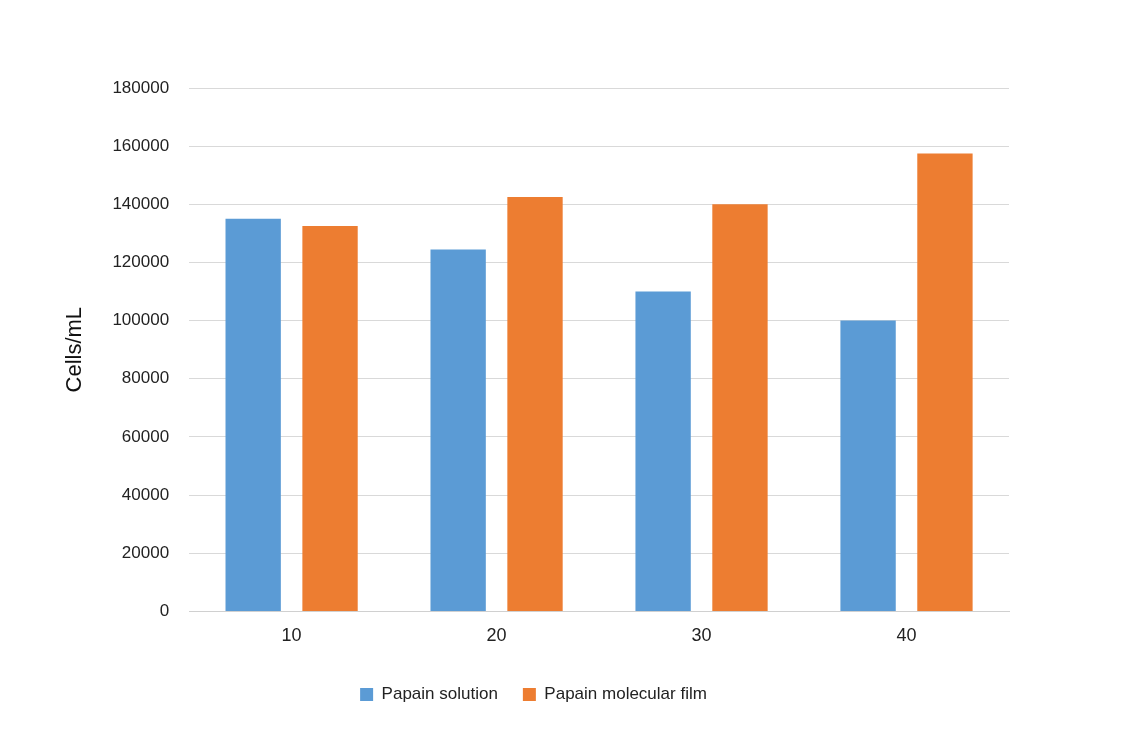 This screenshot has width=1127, height=731. What do you see at coordinates (145, 494) in the screenshot?
I see `y-tick-label: 40000` at bounding box center [145, 494].